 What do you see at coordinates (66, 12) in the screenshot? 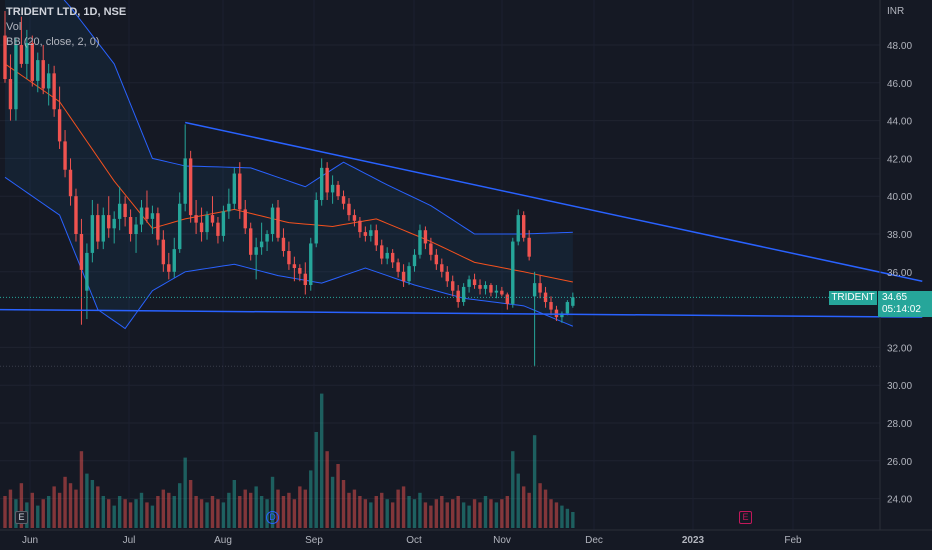
I see `symbol-title: TRIDENT LTD, 1D, NSE` at bounding box center [66, 12].